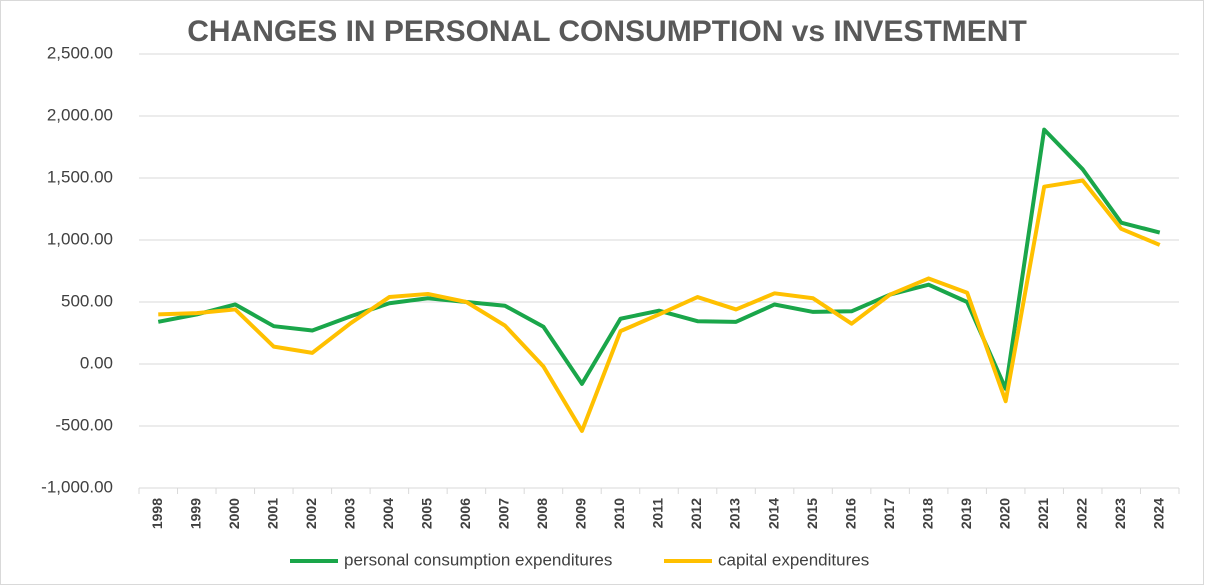  Describe the element at coordinates (1043, 513) in the screenshot. I see `x-tick-label: 2021` at that location.